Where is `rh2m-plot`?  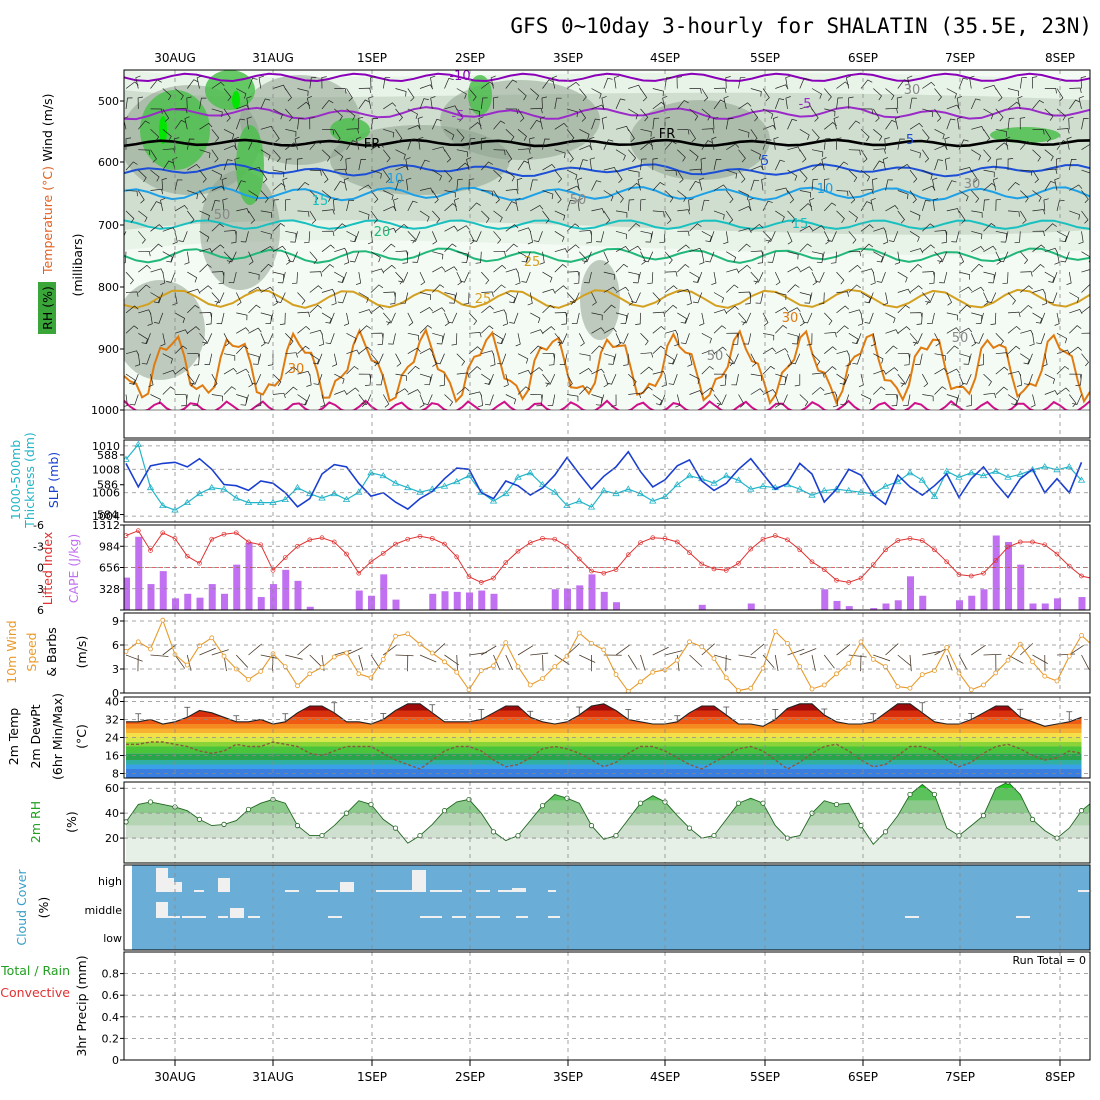
rh2m-plot is located at coordinates (607, 822).